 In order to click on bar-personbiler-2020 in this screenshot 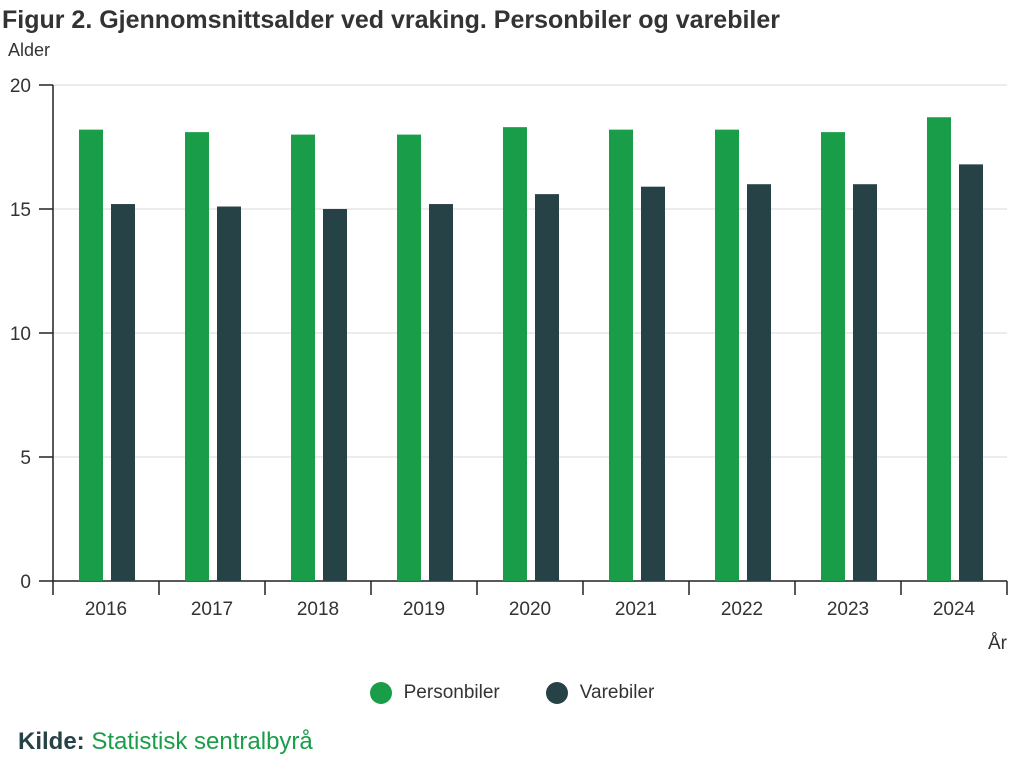, I will do `click(515, 354)`.